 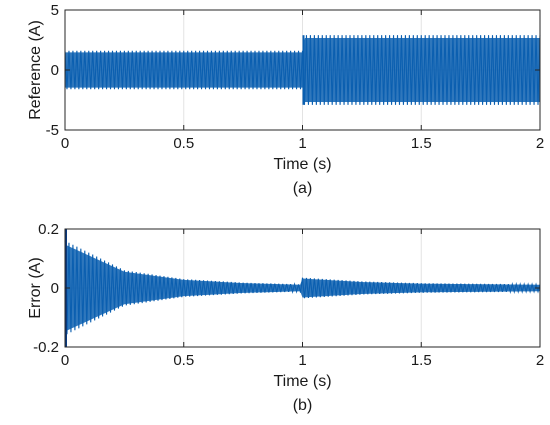 I want to click on a-xtick-label-0: 0, so click(x=65, y=143).